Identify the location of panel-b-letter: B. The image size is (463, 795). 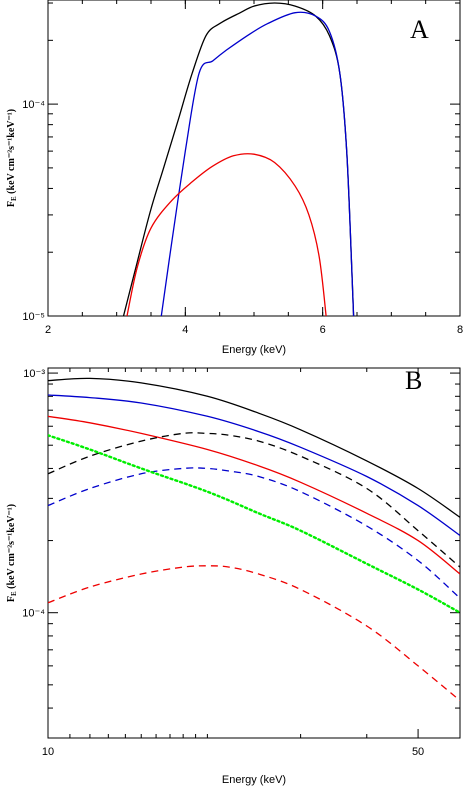
(413, 380).